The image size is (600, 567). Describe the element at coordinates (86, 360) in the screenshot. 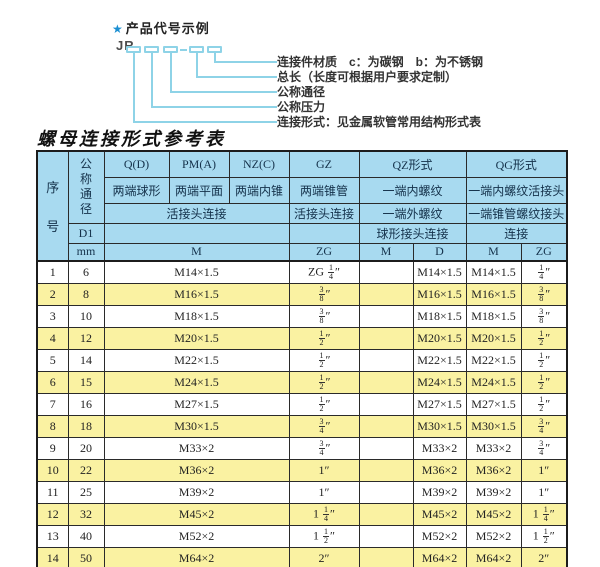

I see `dn-cell: 14` at that location.